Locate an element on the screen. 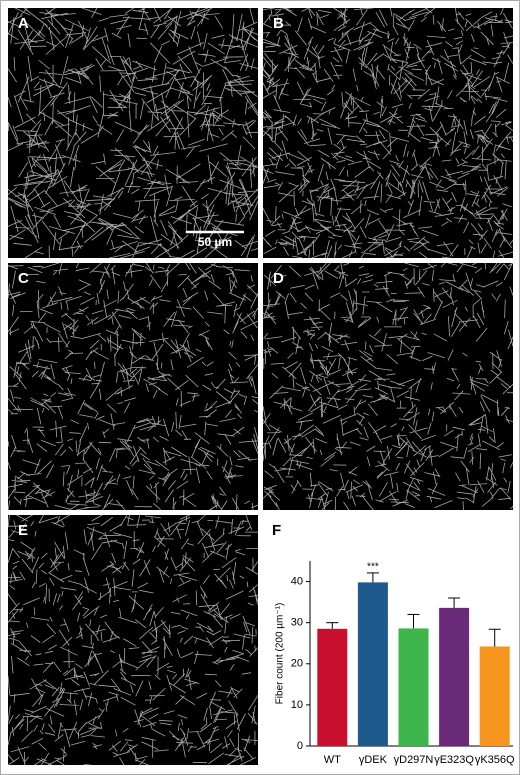 The image size is (520, 775). panel-label: E is located at coordinates (23, 530).